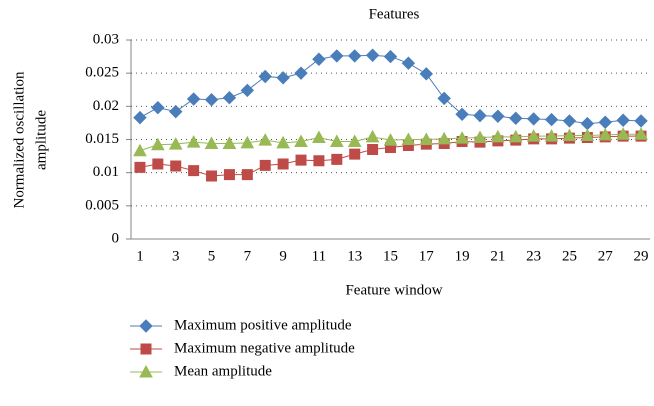 The image size is (654, 406). What do you see at coordinates (497, 256) in the screenshot?
I see `x-tick-label: 21` at bounding box center [497, 256].